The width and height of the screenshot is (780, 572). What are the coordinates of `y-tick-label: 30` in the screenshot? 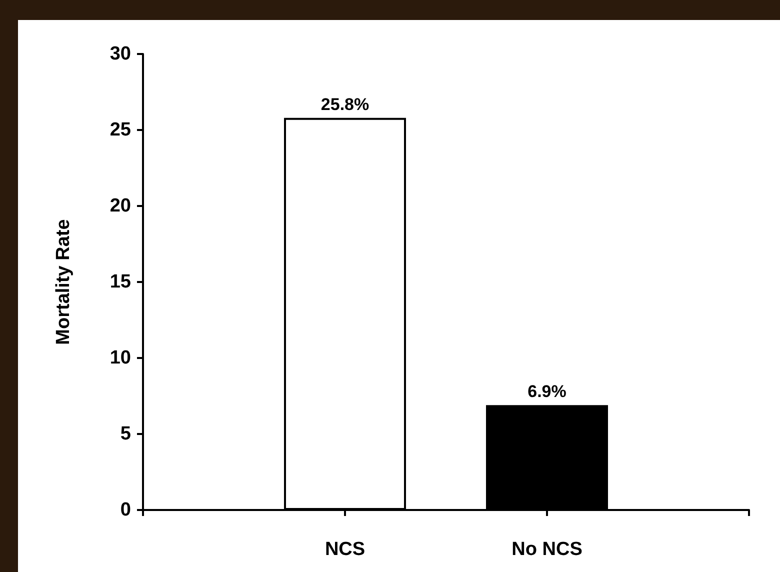 It's located at (120, 54).